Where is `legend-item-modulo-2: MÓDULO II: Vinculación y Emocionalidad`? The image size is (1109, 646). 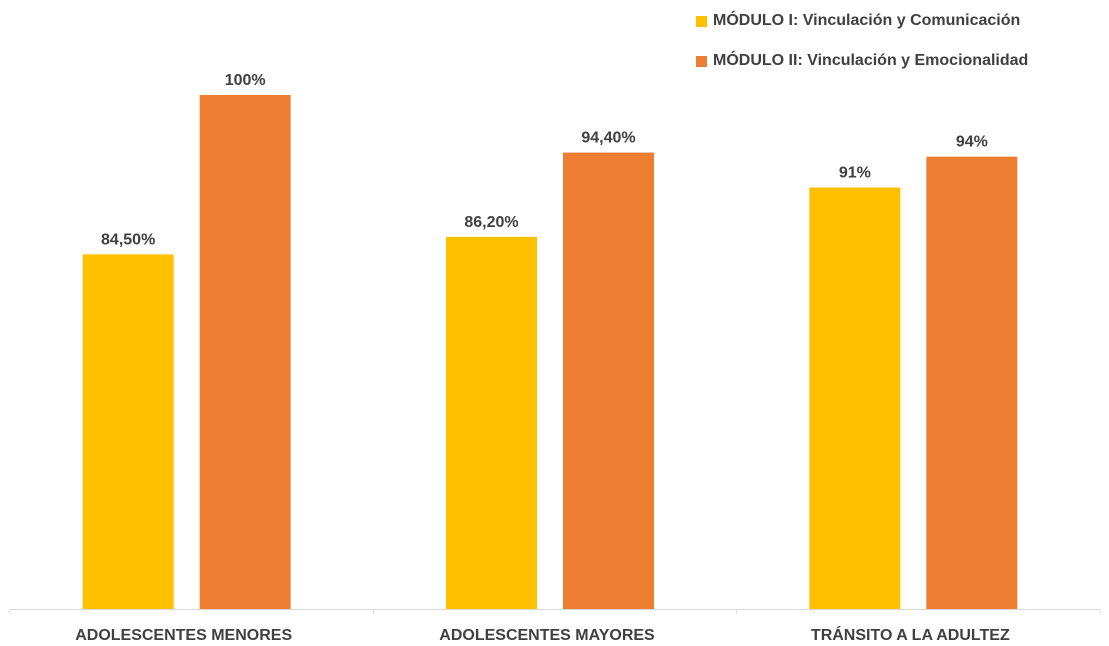 legend-item-modulo-2: MÓDULO II: Vinculación y Emocionalidad is located at coordinates (862, 61).